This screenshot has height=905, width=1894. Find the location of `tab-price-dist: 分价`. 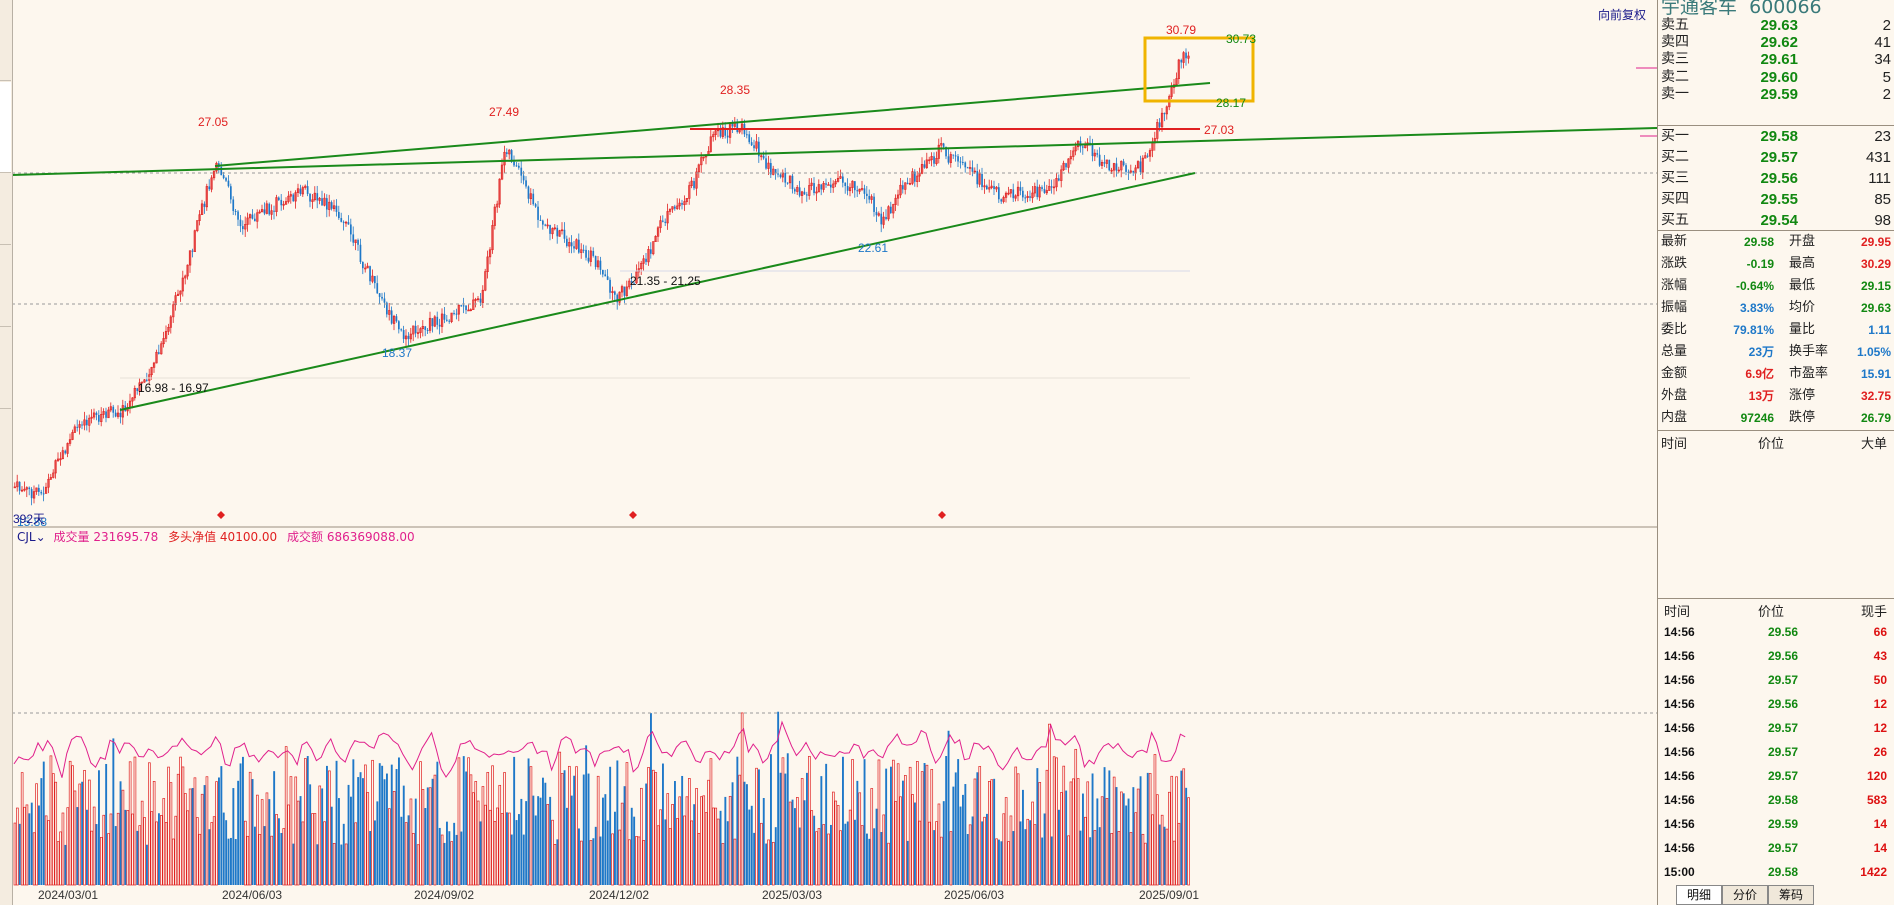

tab-price-dist: 分价 is located at coordinates (1745, 895).